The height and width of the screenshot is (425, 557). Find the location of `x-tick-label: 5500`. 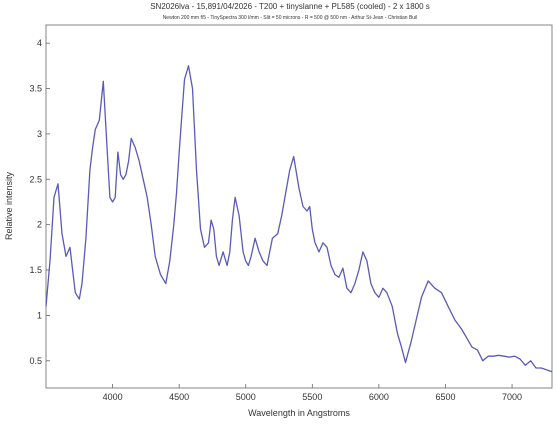

x-tick-label: 5500 is located at coordinates (312, 397).